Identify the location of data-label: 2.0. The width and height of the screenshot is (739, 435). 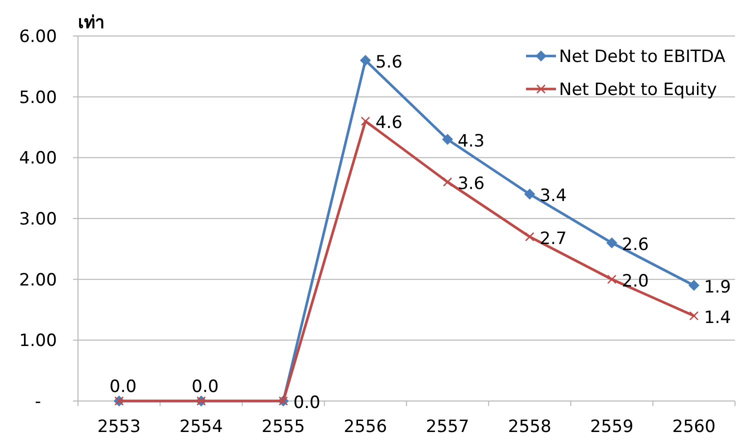
(635, 281).